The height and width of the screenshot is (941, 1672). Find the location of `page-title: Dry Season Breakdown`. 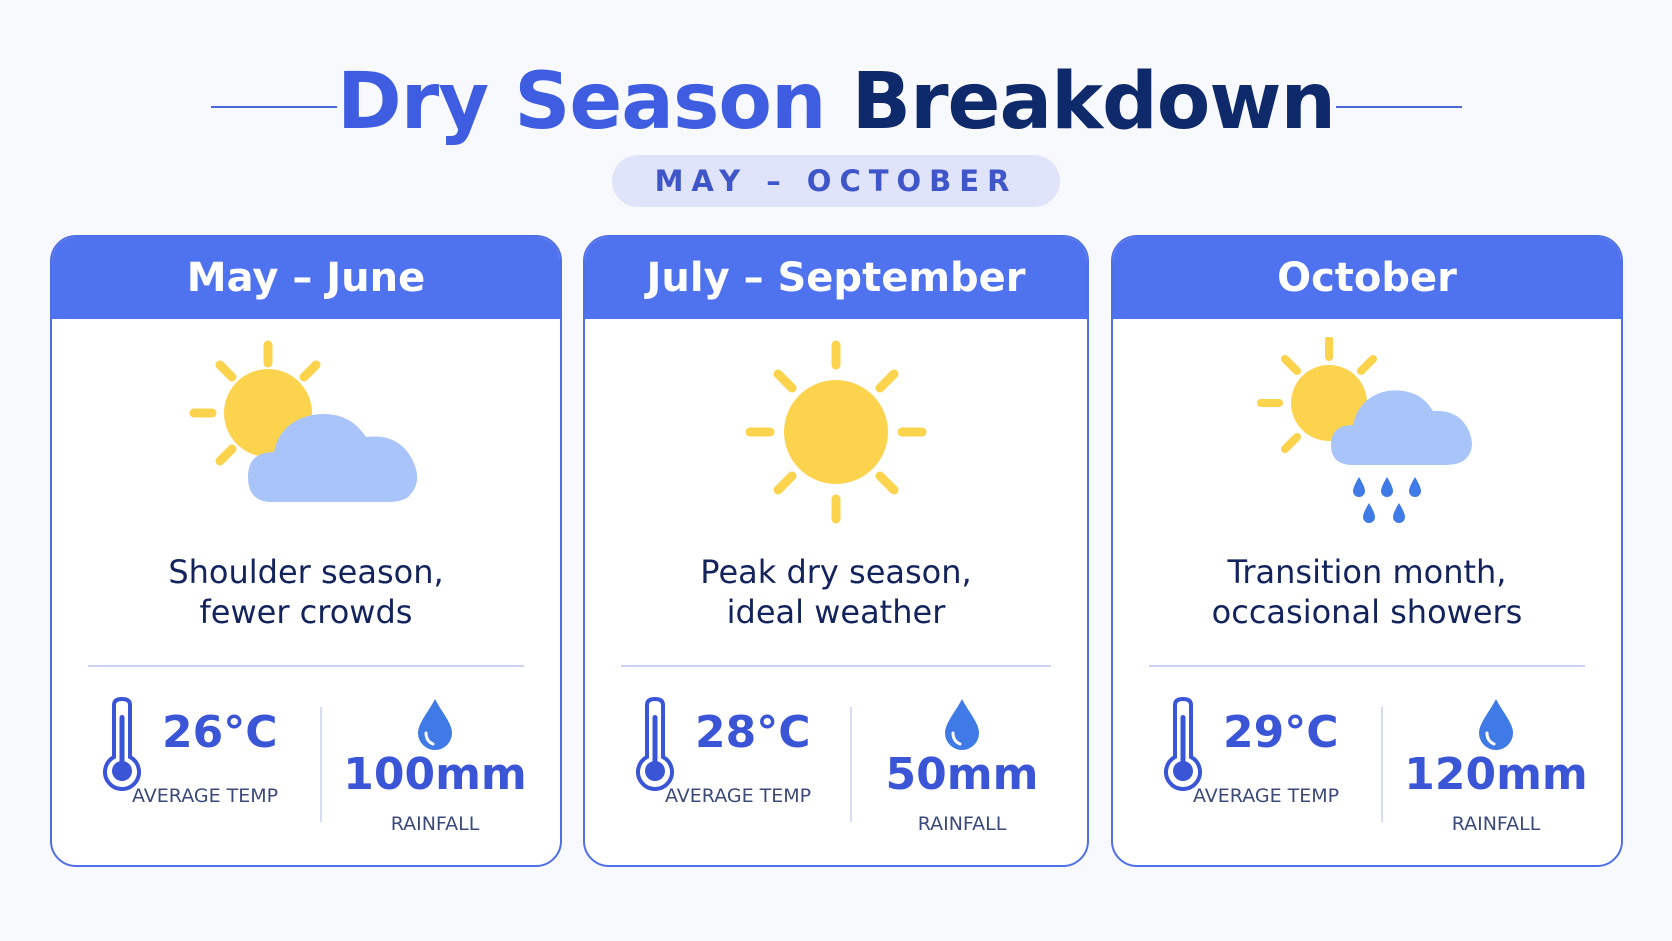

page-title: Dry Season Breakdown is located at coordinates (836, 102).